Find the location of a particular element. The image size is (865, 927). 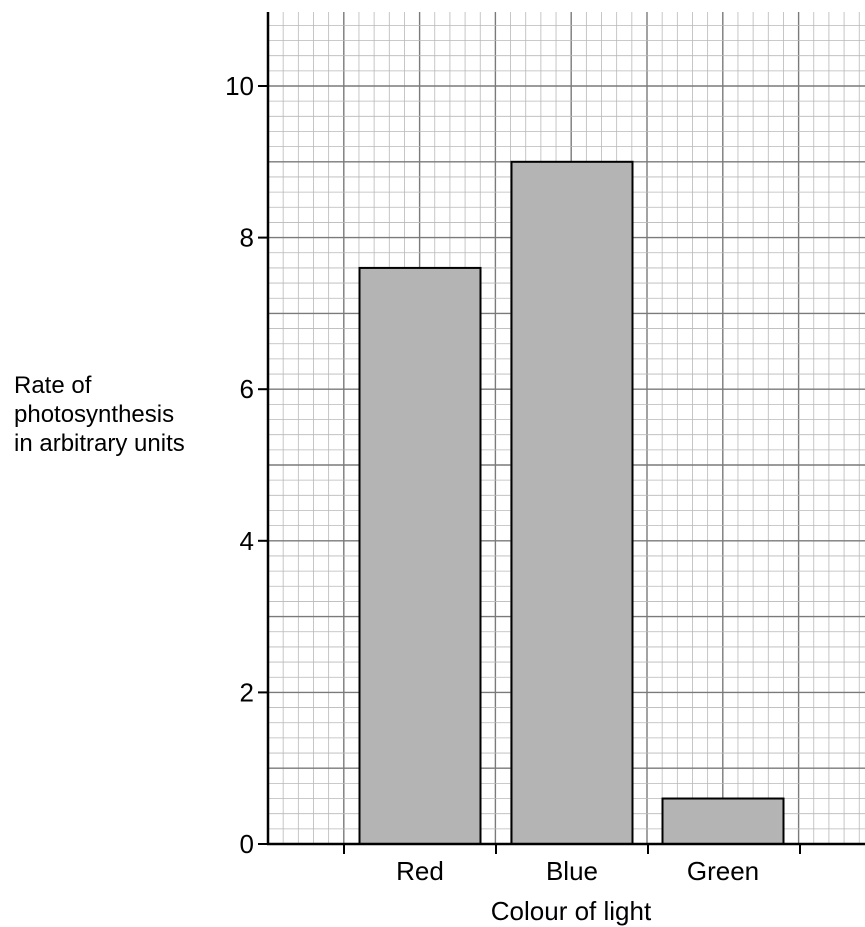

bar-blue is located at coordinates (572, 503).